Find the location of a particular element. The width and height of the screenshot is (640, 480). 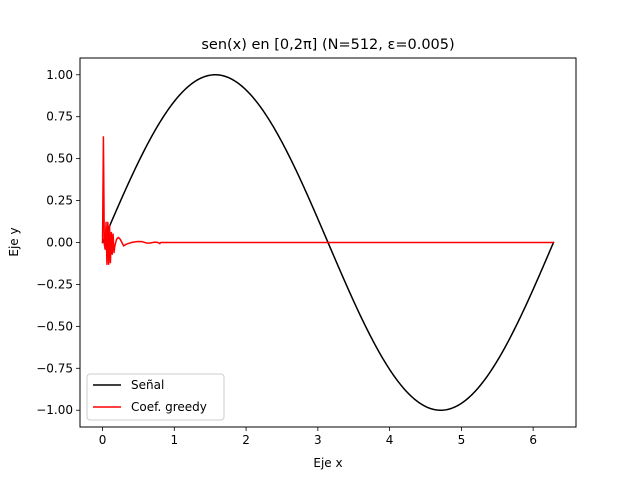

x-tick-label: 5 is located at coordinates (462, 440).